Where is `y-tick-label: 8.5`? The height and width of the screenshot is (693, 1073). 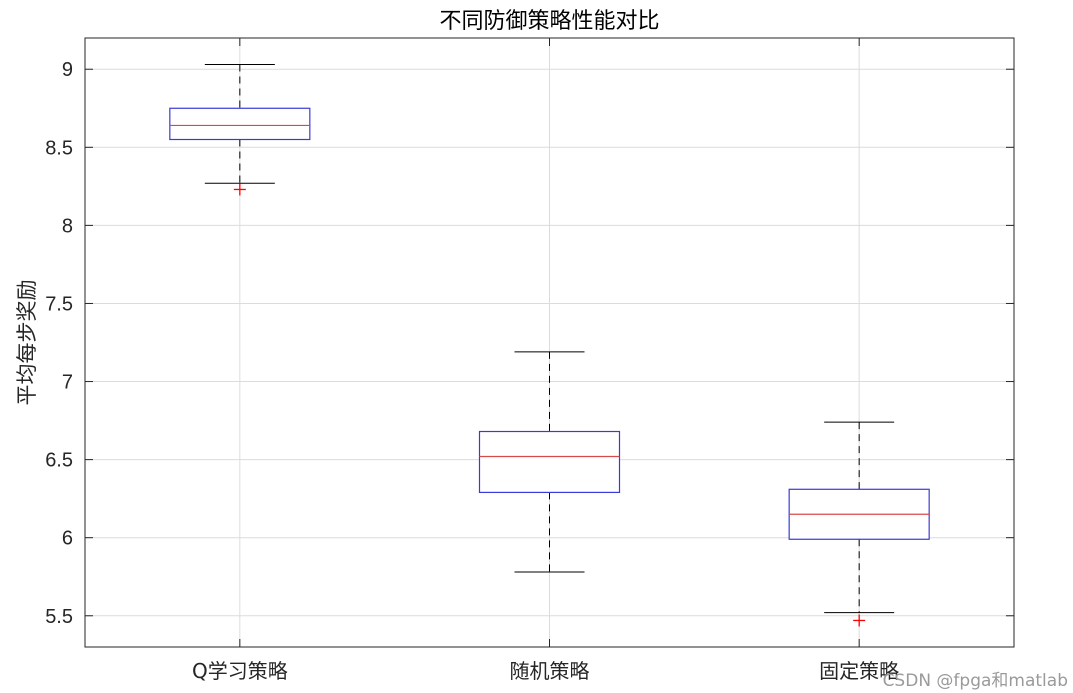
y-tick-label: 8.5 is located at coordinates (59, 148).